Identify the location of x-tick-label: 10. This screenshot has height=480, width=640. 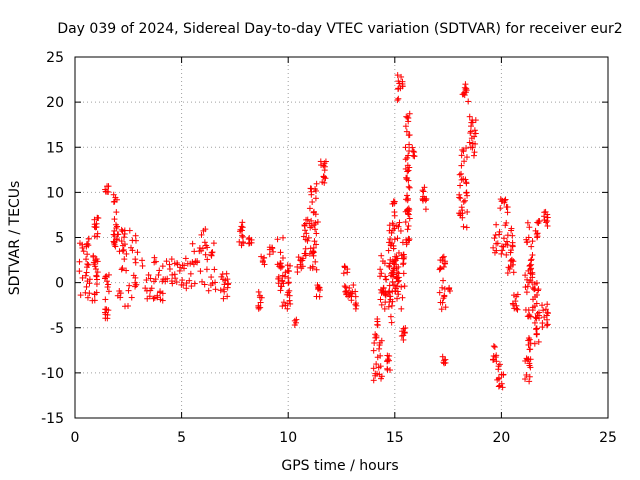
(288, 438).